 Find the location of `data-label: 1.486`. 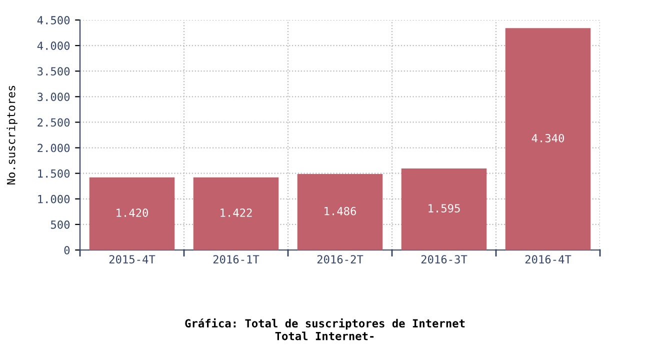

data-label: 1.486 is located at coordinates (340, 211).